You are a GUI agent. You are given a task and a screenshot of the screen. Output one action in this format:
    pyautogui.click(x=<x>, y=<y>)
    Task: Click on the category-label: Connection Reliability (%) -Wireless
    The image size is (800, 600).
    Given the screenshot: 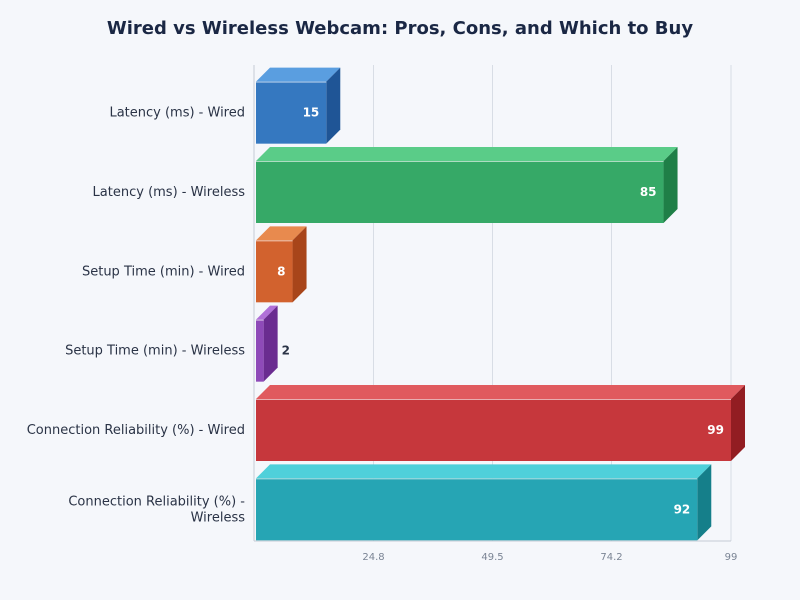 What is the action you would take?
    pyautogui.click(x=156, y=509)
    